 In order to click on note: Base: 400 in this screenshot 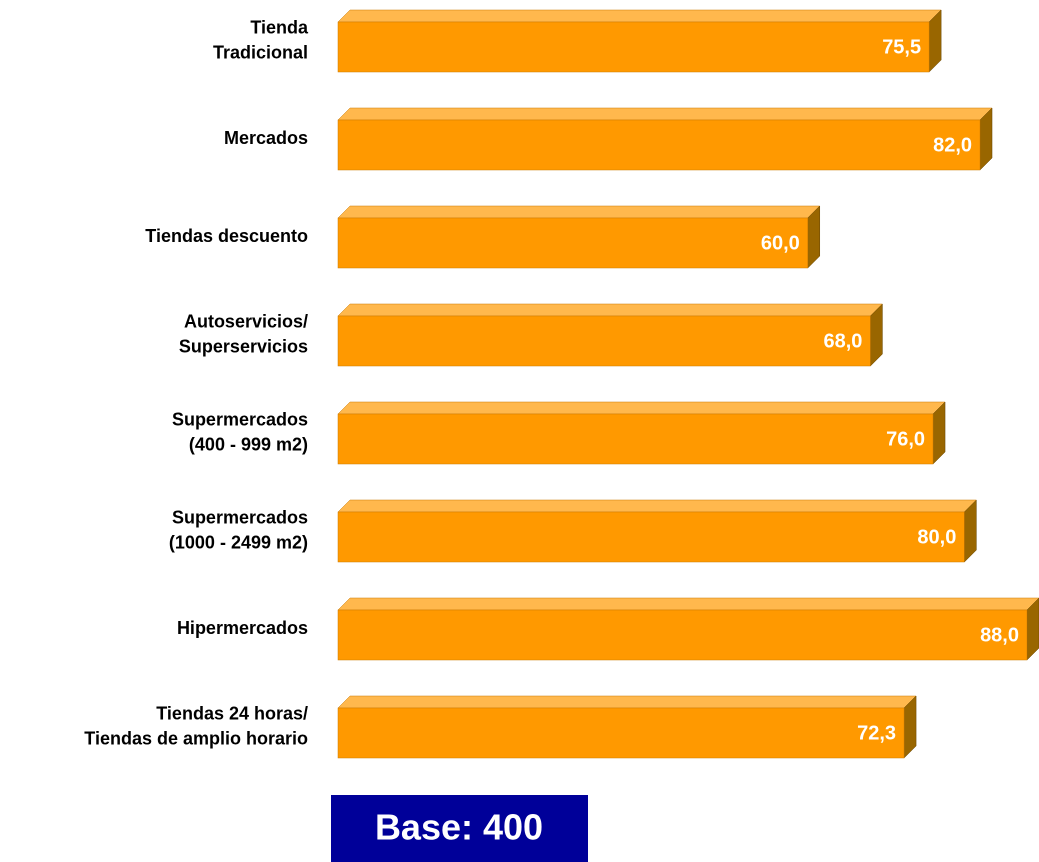, I will do `click(459, 827)`.